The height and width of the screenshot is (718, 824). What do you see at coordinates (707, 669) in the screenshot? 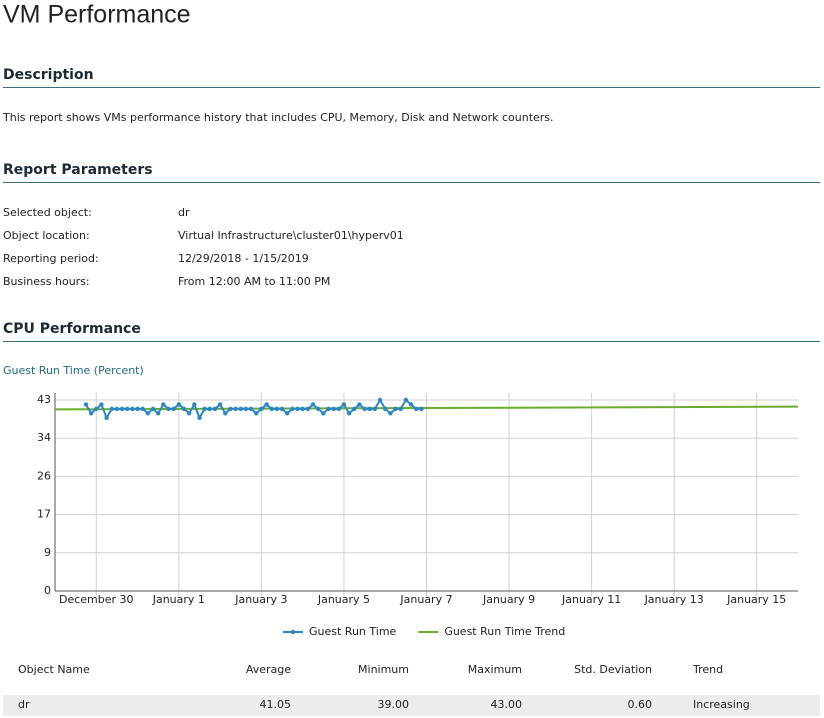
I see `table-header: Trend` at bounding box center [707, 669].